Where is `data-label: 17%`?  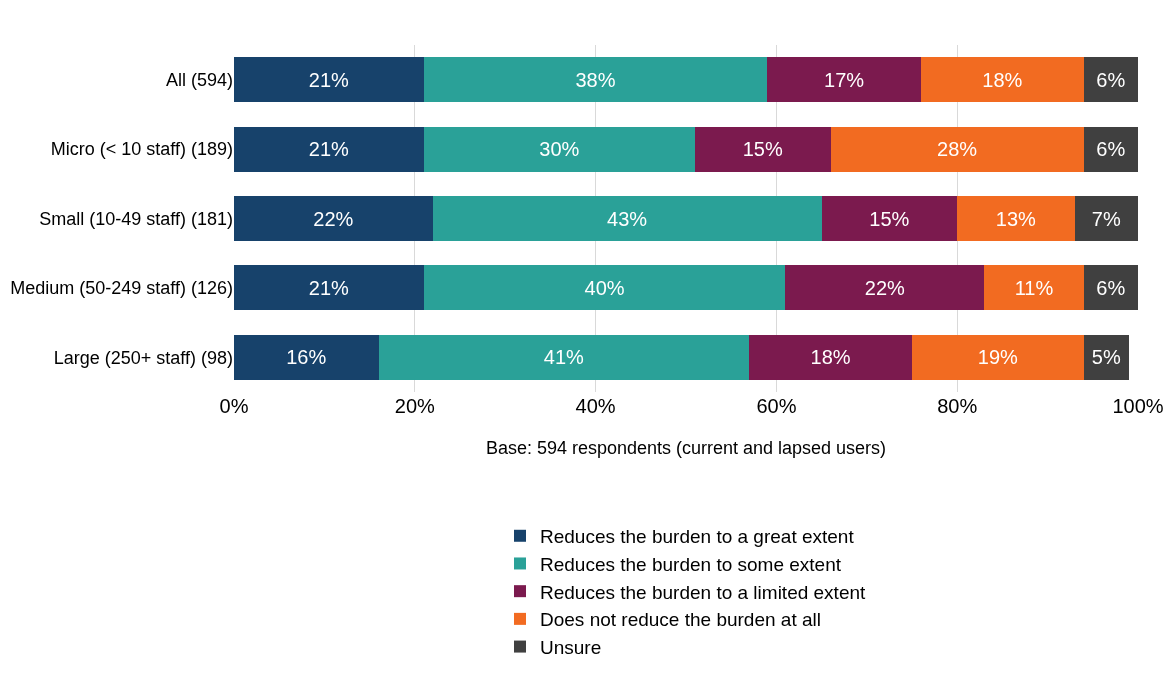
data-label: 17% is located at coordinates (844, 79).